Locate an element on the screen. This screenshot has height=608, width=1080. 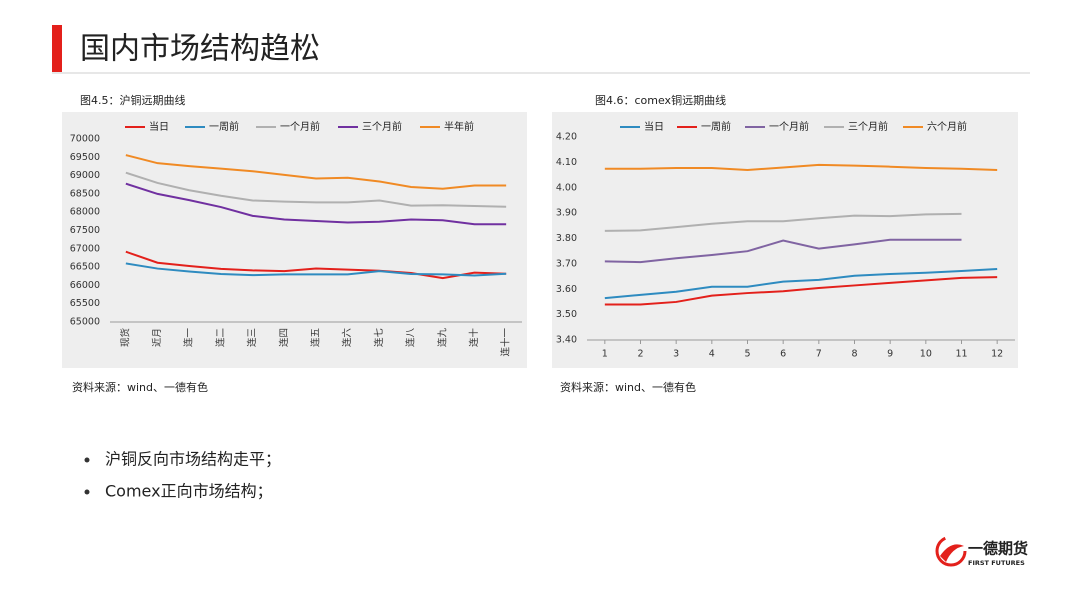
x-tick-label: 连七 is located at coordinates (379, 338).